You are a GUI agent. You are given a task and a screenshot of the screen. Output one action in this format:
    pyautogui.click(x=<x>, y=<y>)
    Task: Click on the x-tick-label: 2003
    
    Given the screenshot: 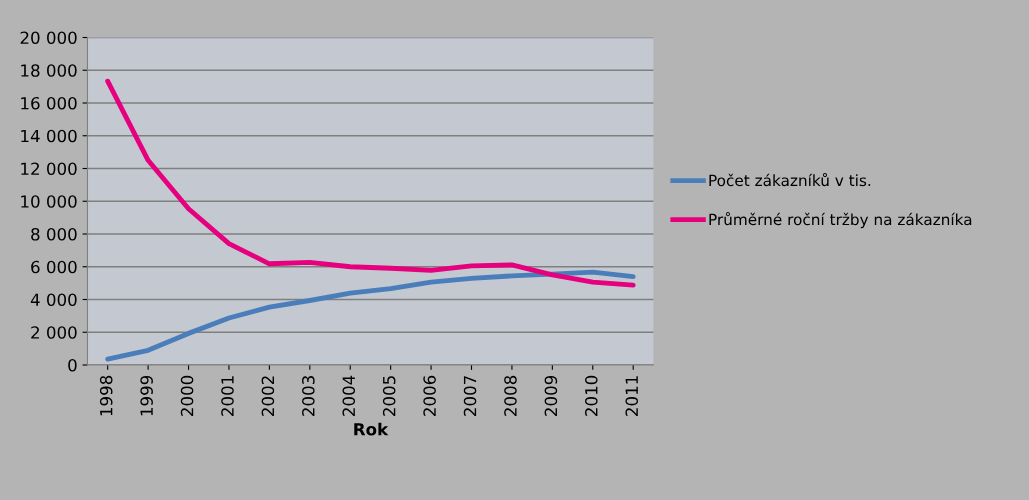 What is the action you would take?
    pyautogui.click(x=308, y=396)
    